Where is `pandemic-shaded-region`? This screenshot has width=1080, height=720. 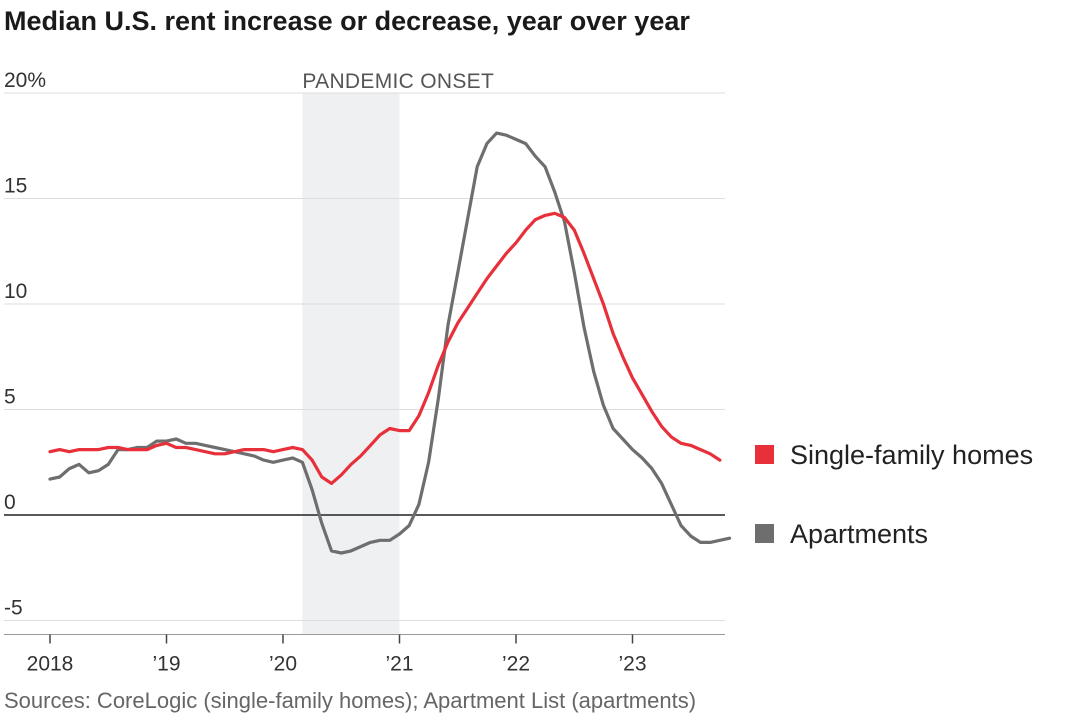 pandemic-shaded-region is located at coordinates (351, 364).